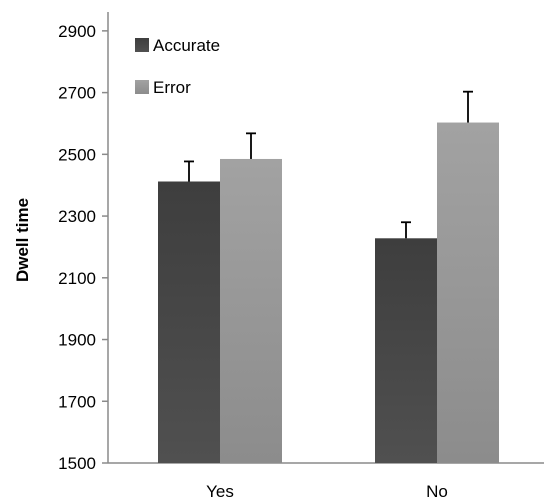 This screenshot has height=501, width=544. I want to click on y-axis-label: Dwell time, so click(22, 240).